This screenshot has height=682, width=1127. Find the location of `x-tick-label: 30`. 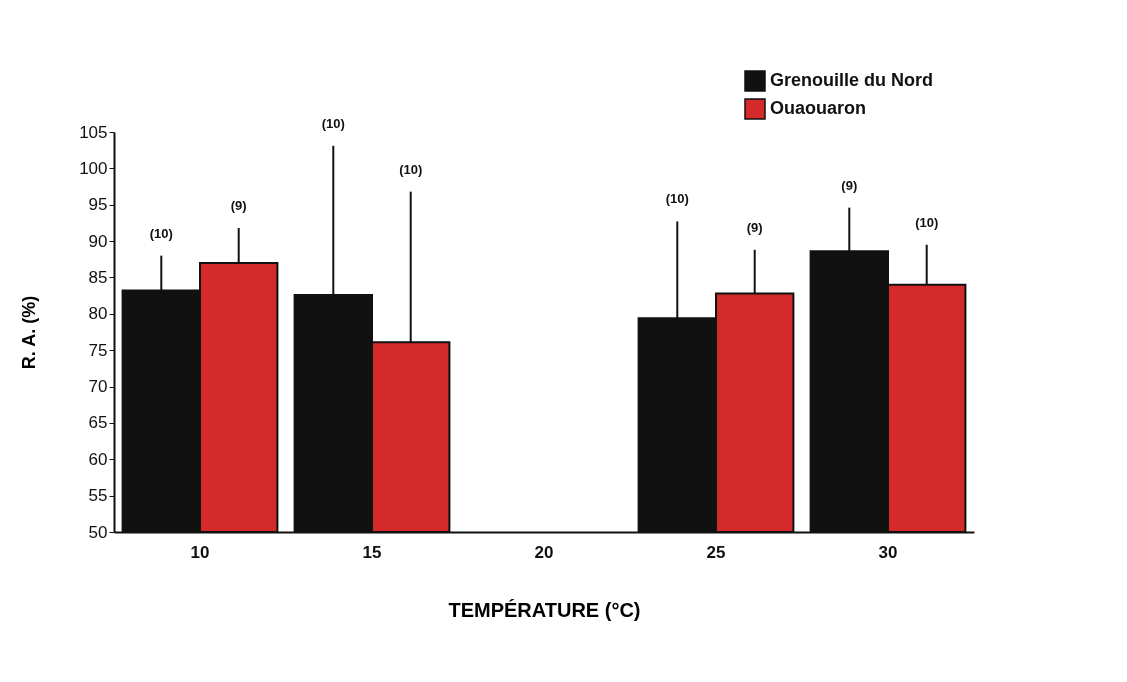

x-tick-label: 30 is located at coordinates (888, 552).